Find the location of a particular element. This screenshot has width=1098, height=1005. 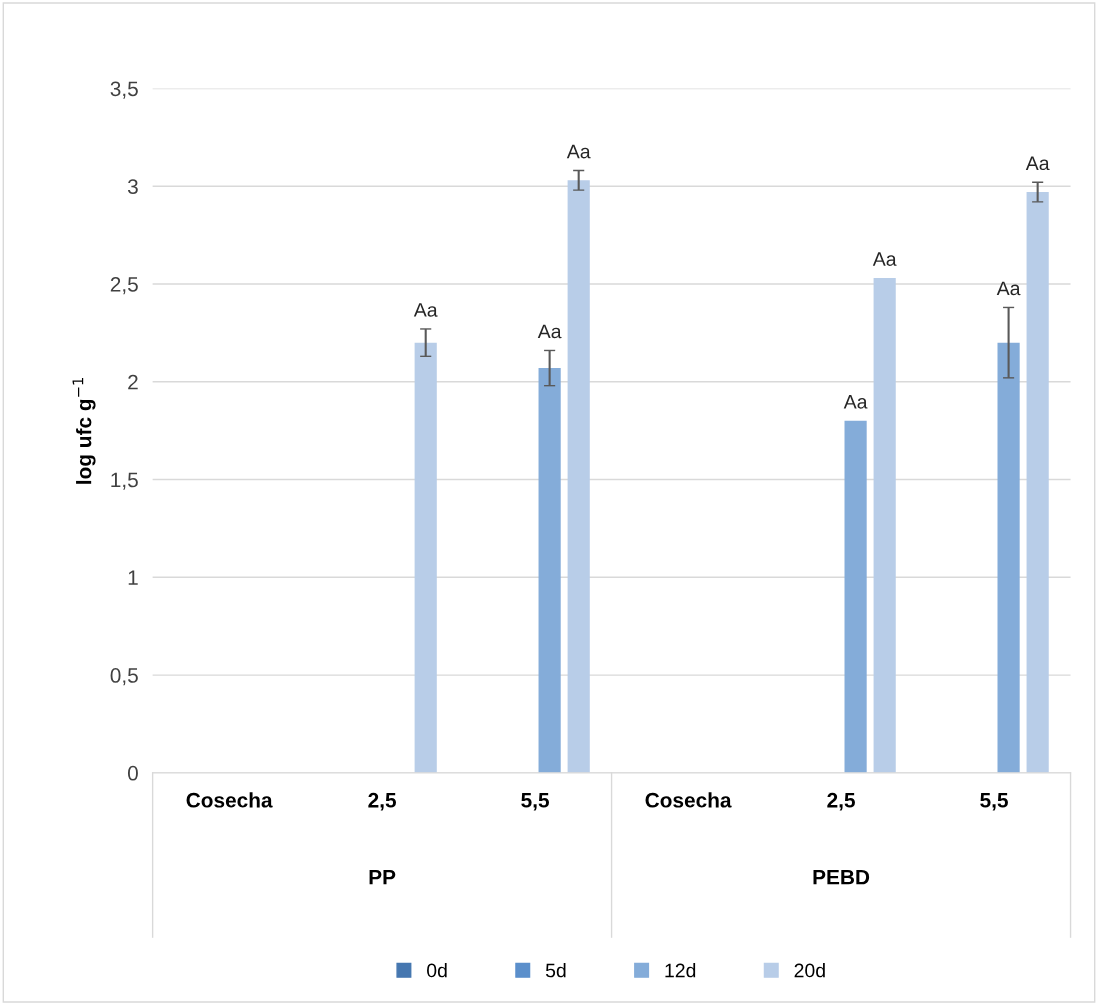

text: PP is located at coordinates (382, 877).